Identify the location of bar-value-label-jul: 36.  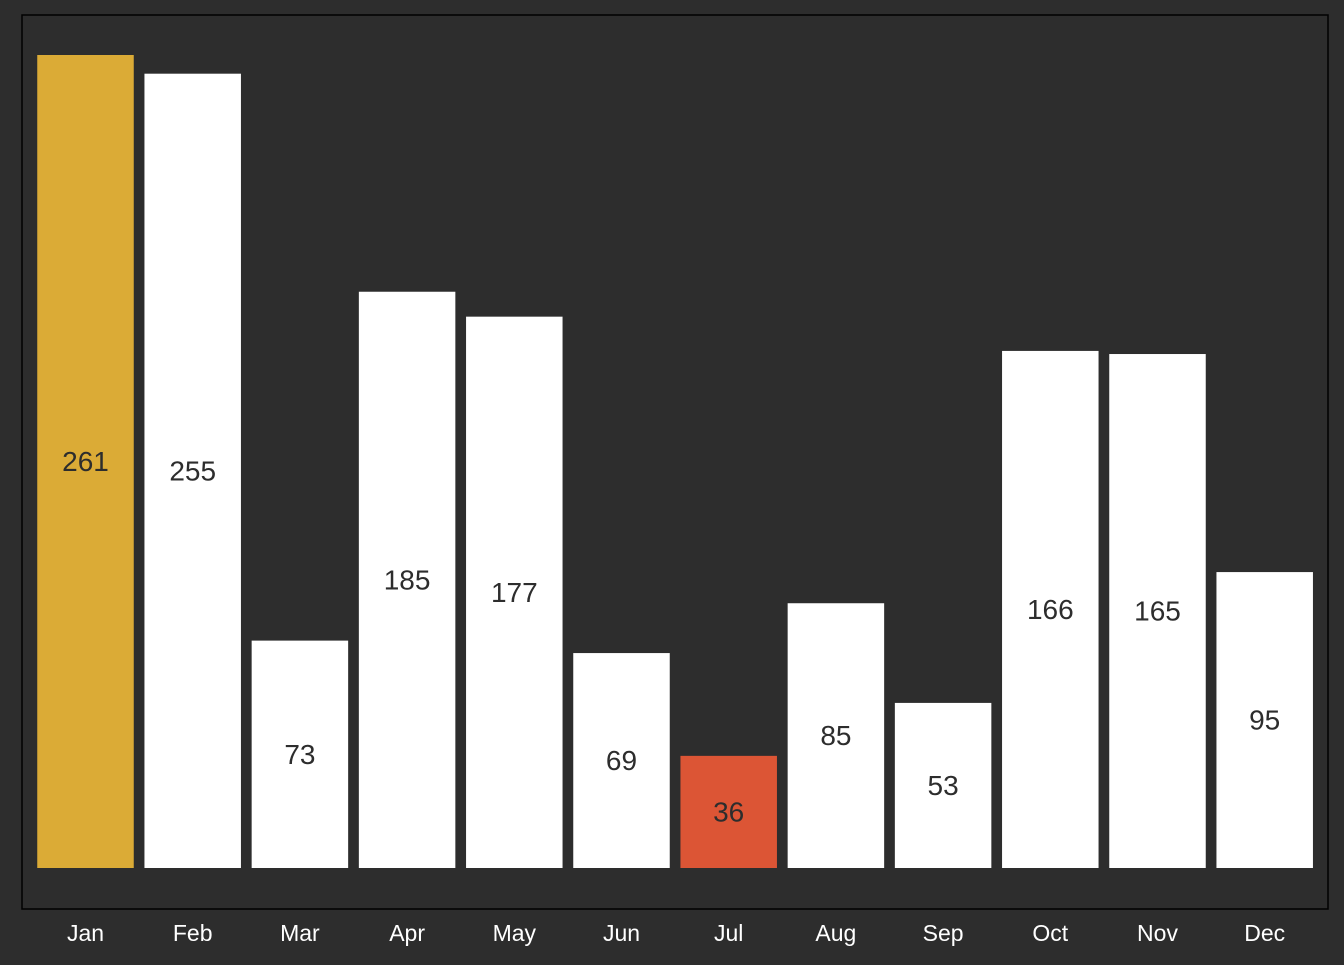
(728, 811).